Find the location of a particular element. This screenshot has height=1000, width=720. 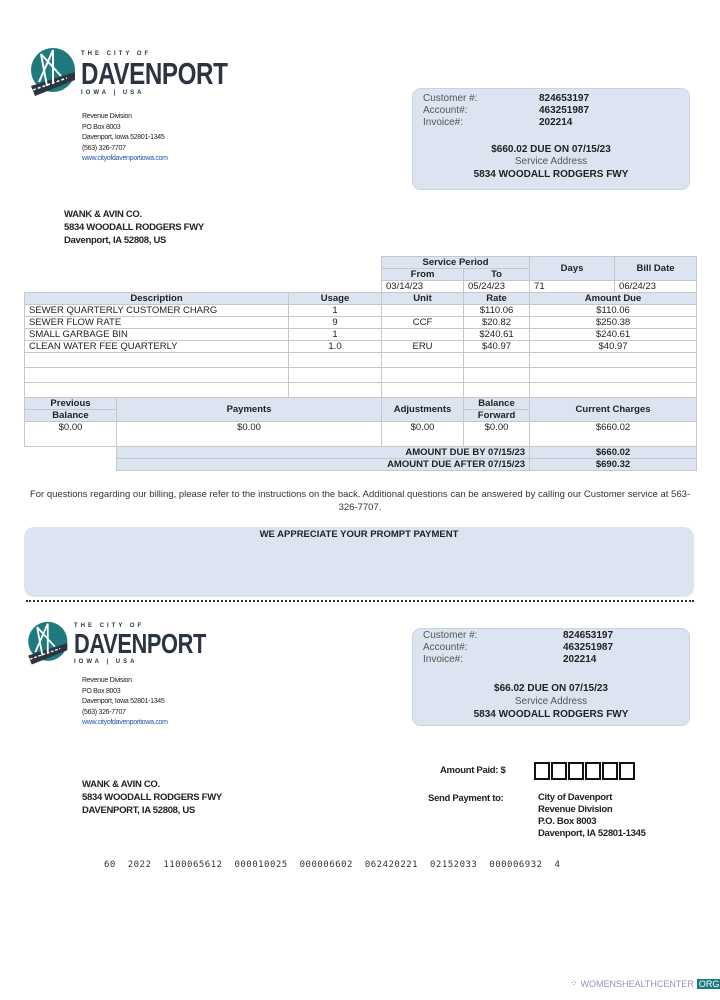

bill-date: 06/24/23 is located at coordinates (656, 286).